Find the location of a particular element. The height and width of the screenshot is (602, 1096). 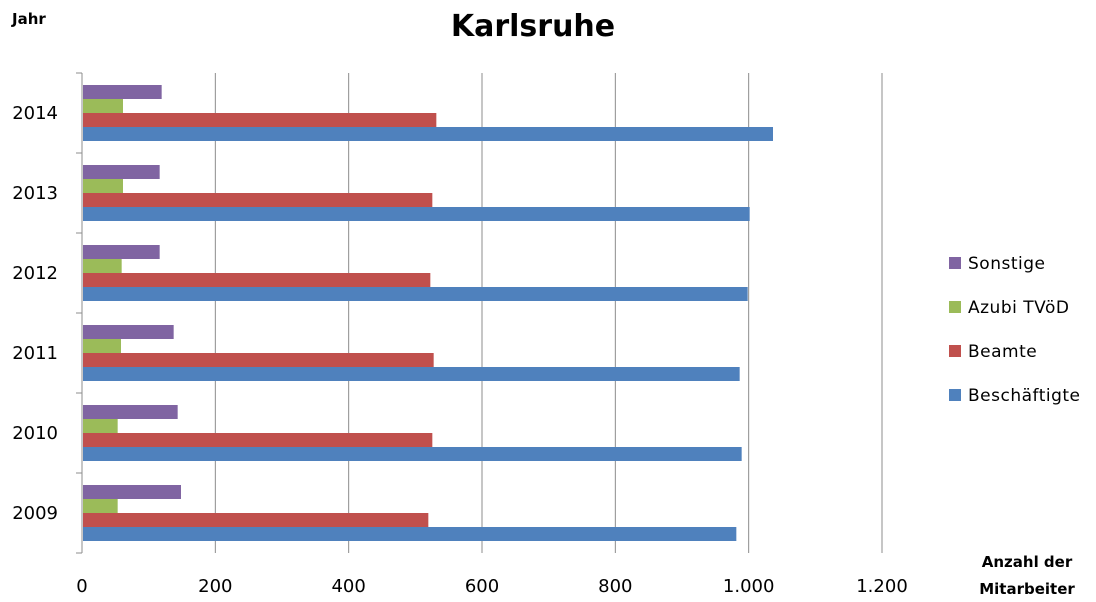

chart-title: Karlsruhe is located at coordinates (533, 26).